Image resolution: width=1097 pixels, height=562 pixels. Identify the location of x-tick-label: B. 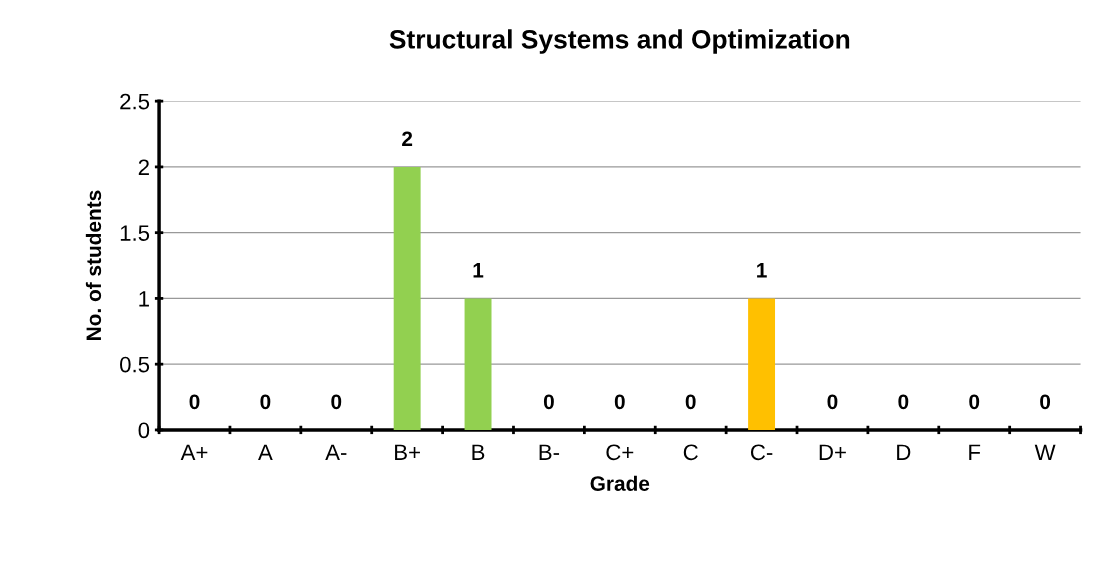
(478, 452).